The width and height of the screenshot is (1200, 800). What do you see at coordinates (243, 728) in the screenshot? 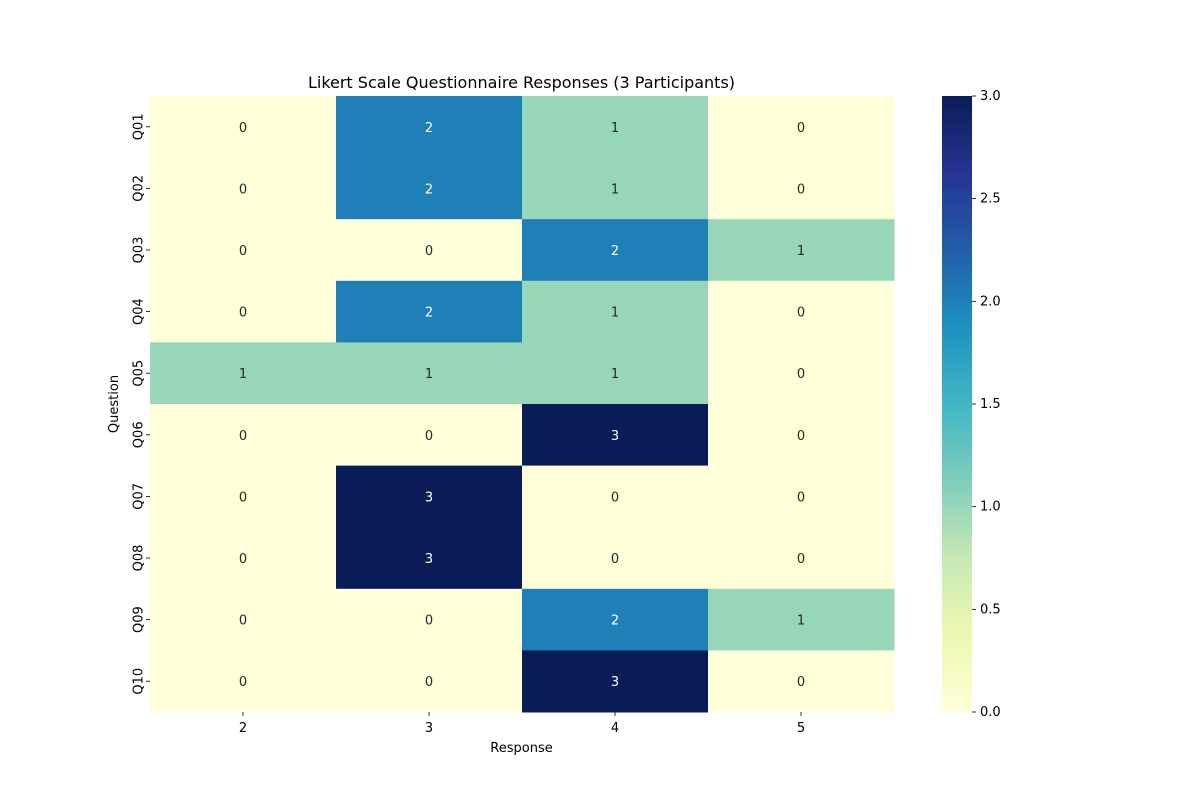
I see `x-tick-label: 2` at bounding box center [243, 728].